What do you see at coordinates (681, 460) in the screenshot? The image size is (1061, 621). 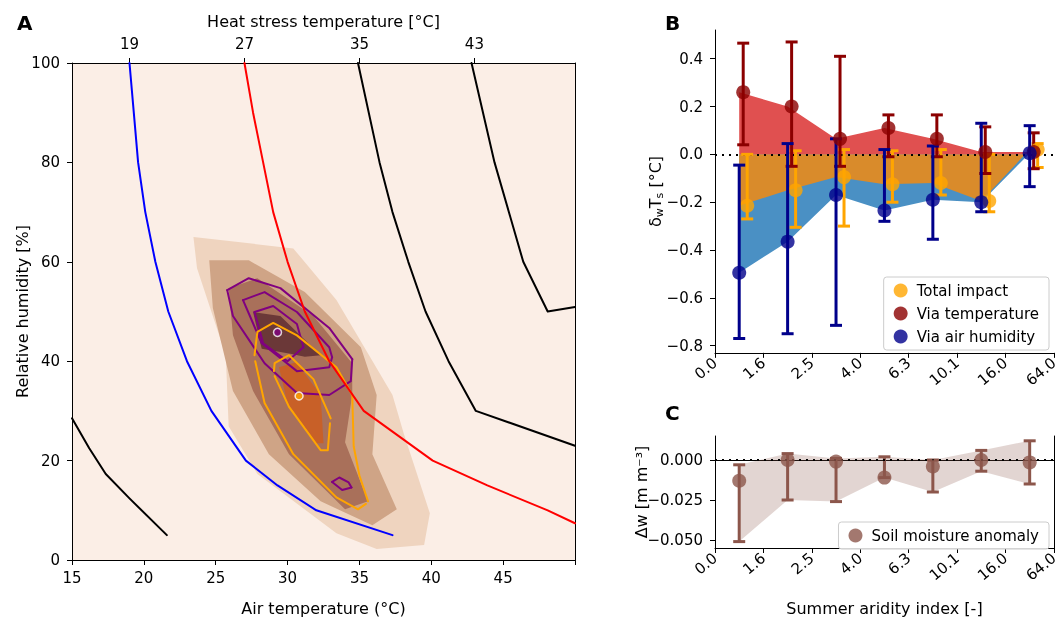 I see `y-tick-label: 0.000` at bounding box center [681, 460].